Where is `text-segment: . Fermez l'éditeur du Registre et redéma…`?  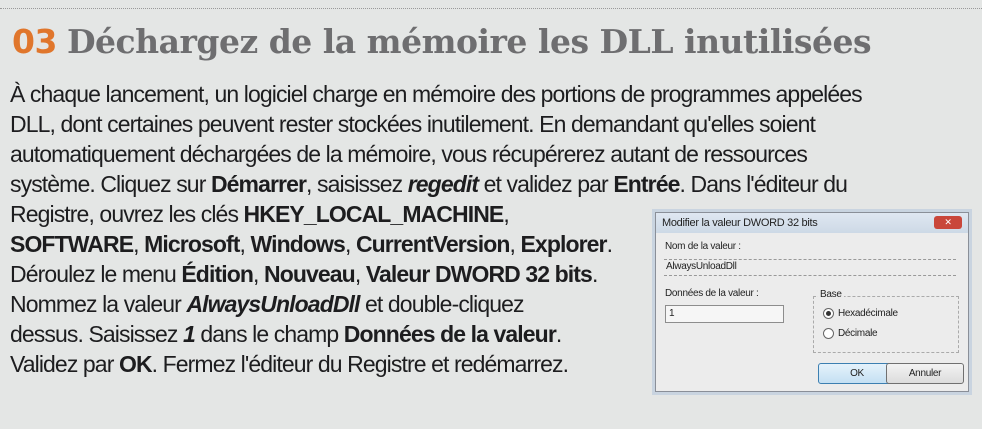
text-segment: . Fermez l'éditeur du Registre et redéma… is located at coordinates (360, 364).